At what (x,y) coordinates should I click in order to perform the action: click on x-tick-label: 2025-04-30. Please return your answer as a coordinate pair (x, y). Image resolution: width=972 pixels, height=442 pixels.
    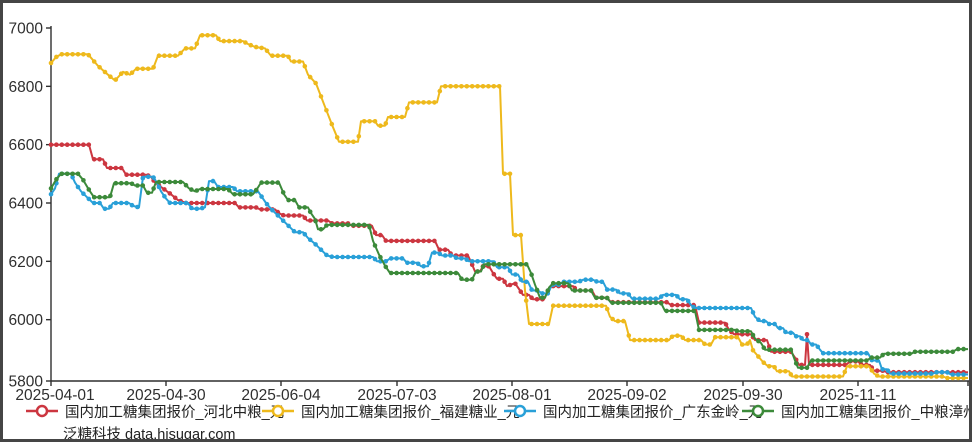
    Looking at the image, I should click on (166, 393).